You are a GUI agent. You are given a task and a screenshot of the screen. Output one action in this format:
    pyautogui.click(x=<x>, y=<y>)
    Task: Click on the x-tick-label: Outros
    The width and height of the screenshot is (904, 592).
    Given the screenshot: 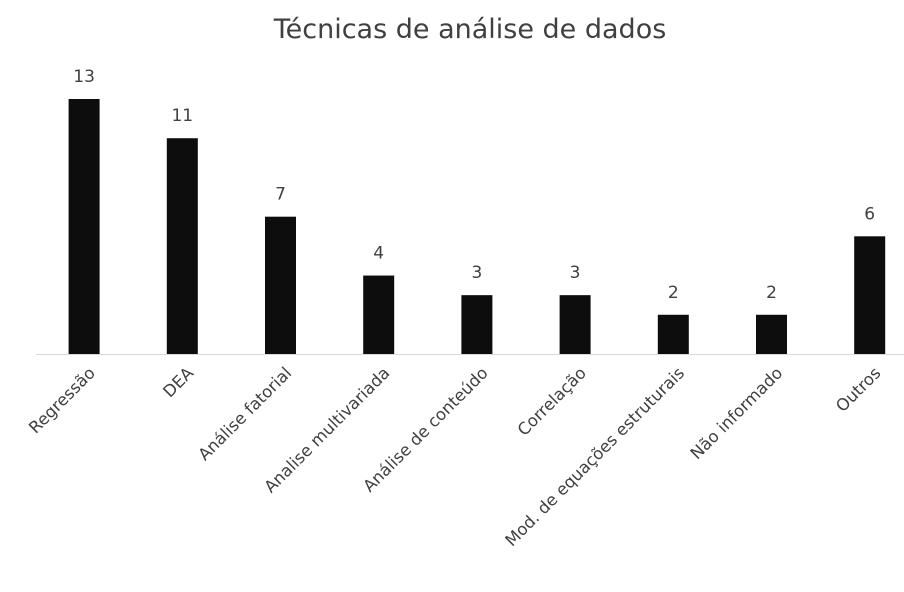 What is the action you would take?
    pyautogui.click(x=858, y=389)
    